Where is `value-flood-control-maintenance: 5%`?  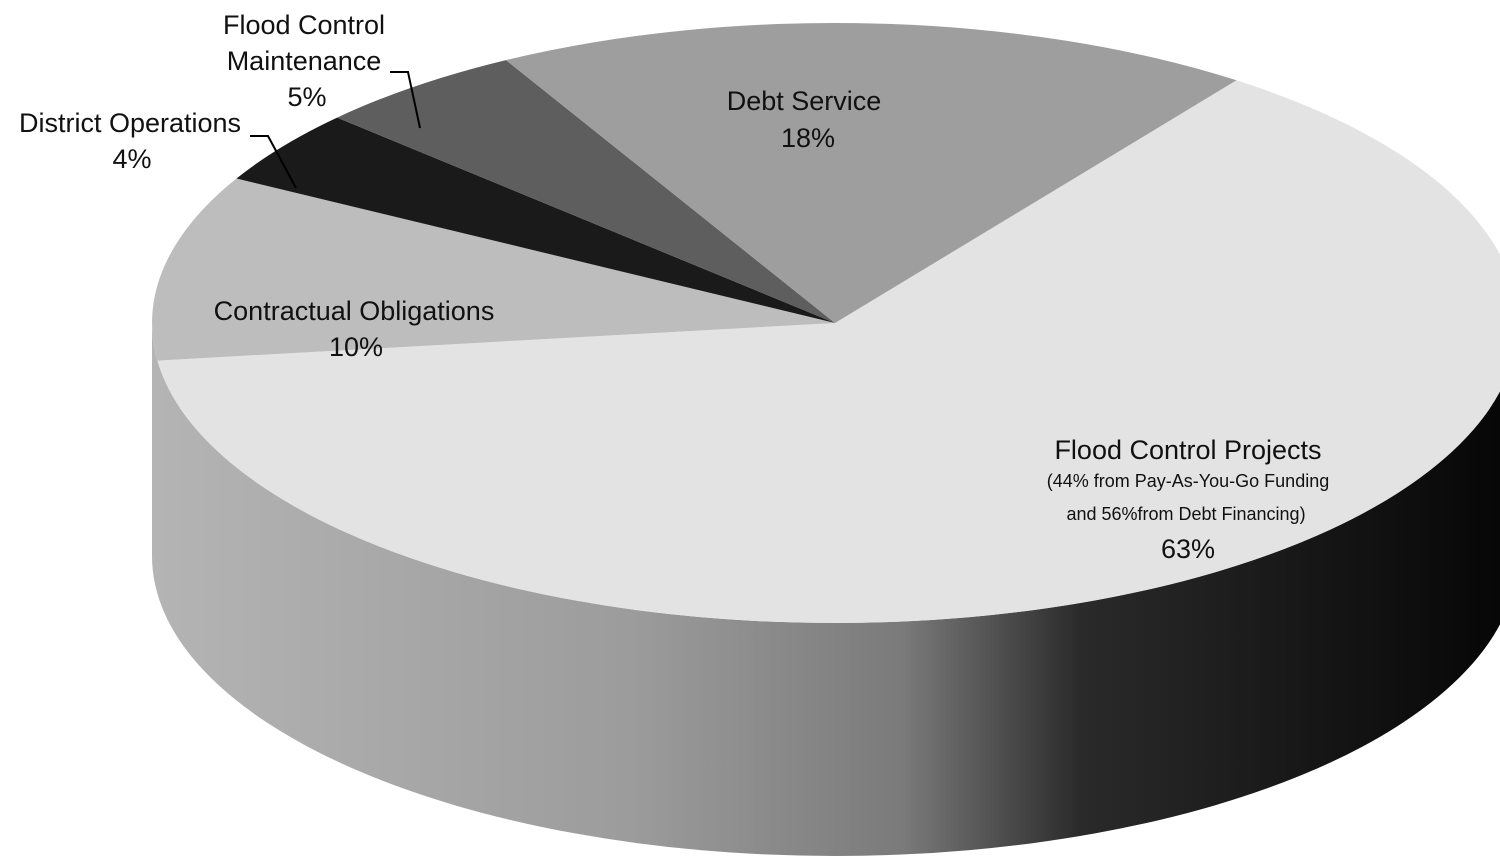 value-flood-control-maintenance: 5% is located at coordinates (306, 97).